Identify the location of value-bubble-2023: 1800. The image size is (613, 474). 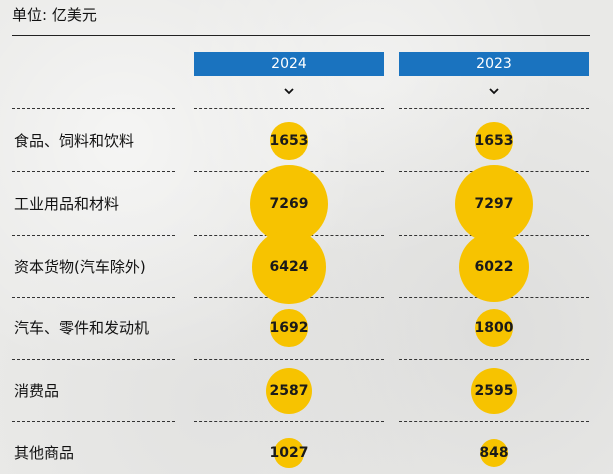
(494, 328).